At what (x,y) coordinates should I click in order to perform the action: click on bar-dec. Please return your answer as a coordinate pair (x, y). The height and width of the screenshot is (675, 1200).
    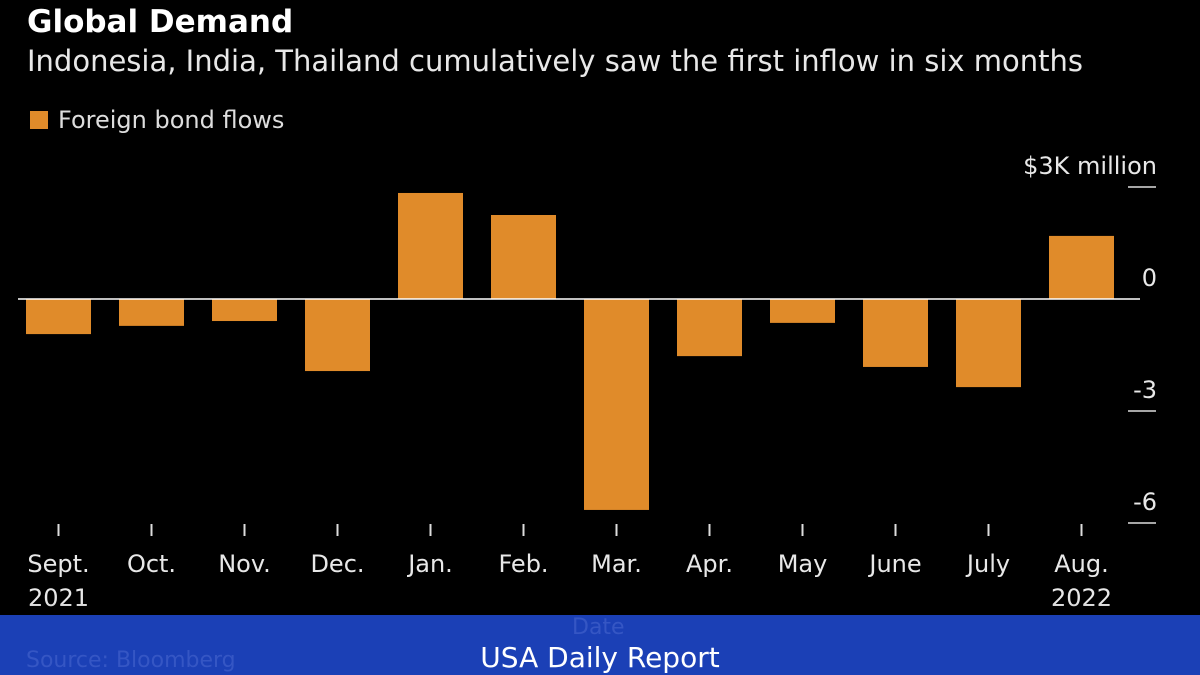
    Looking at the image, I should click on (337, 335).